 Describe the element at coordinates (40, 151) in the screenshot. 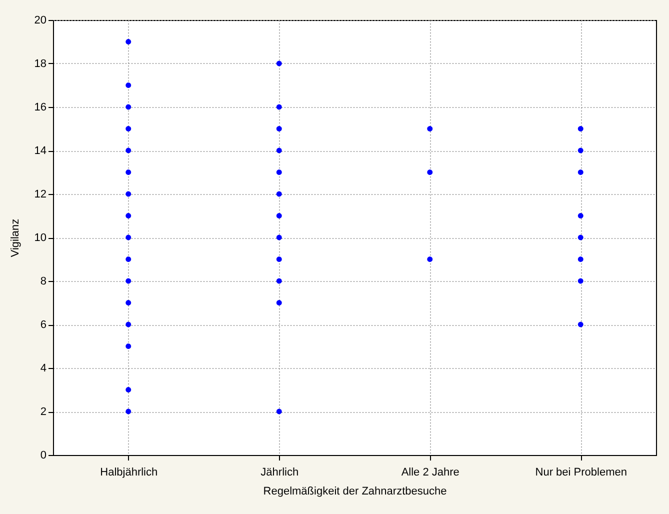

I see `y-tick-label: 14` at that location.